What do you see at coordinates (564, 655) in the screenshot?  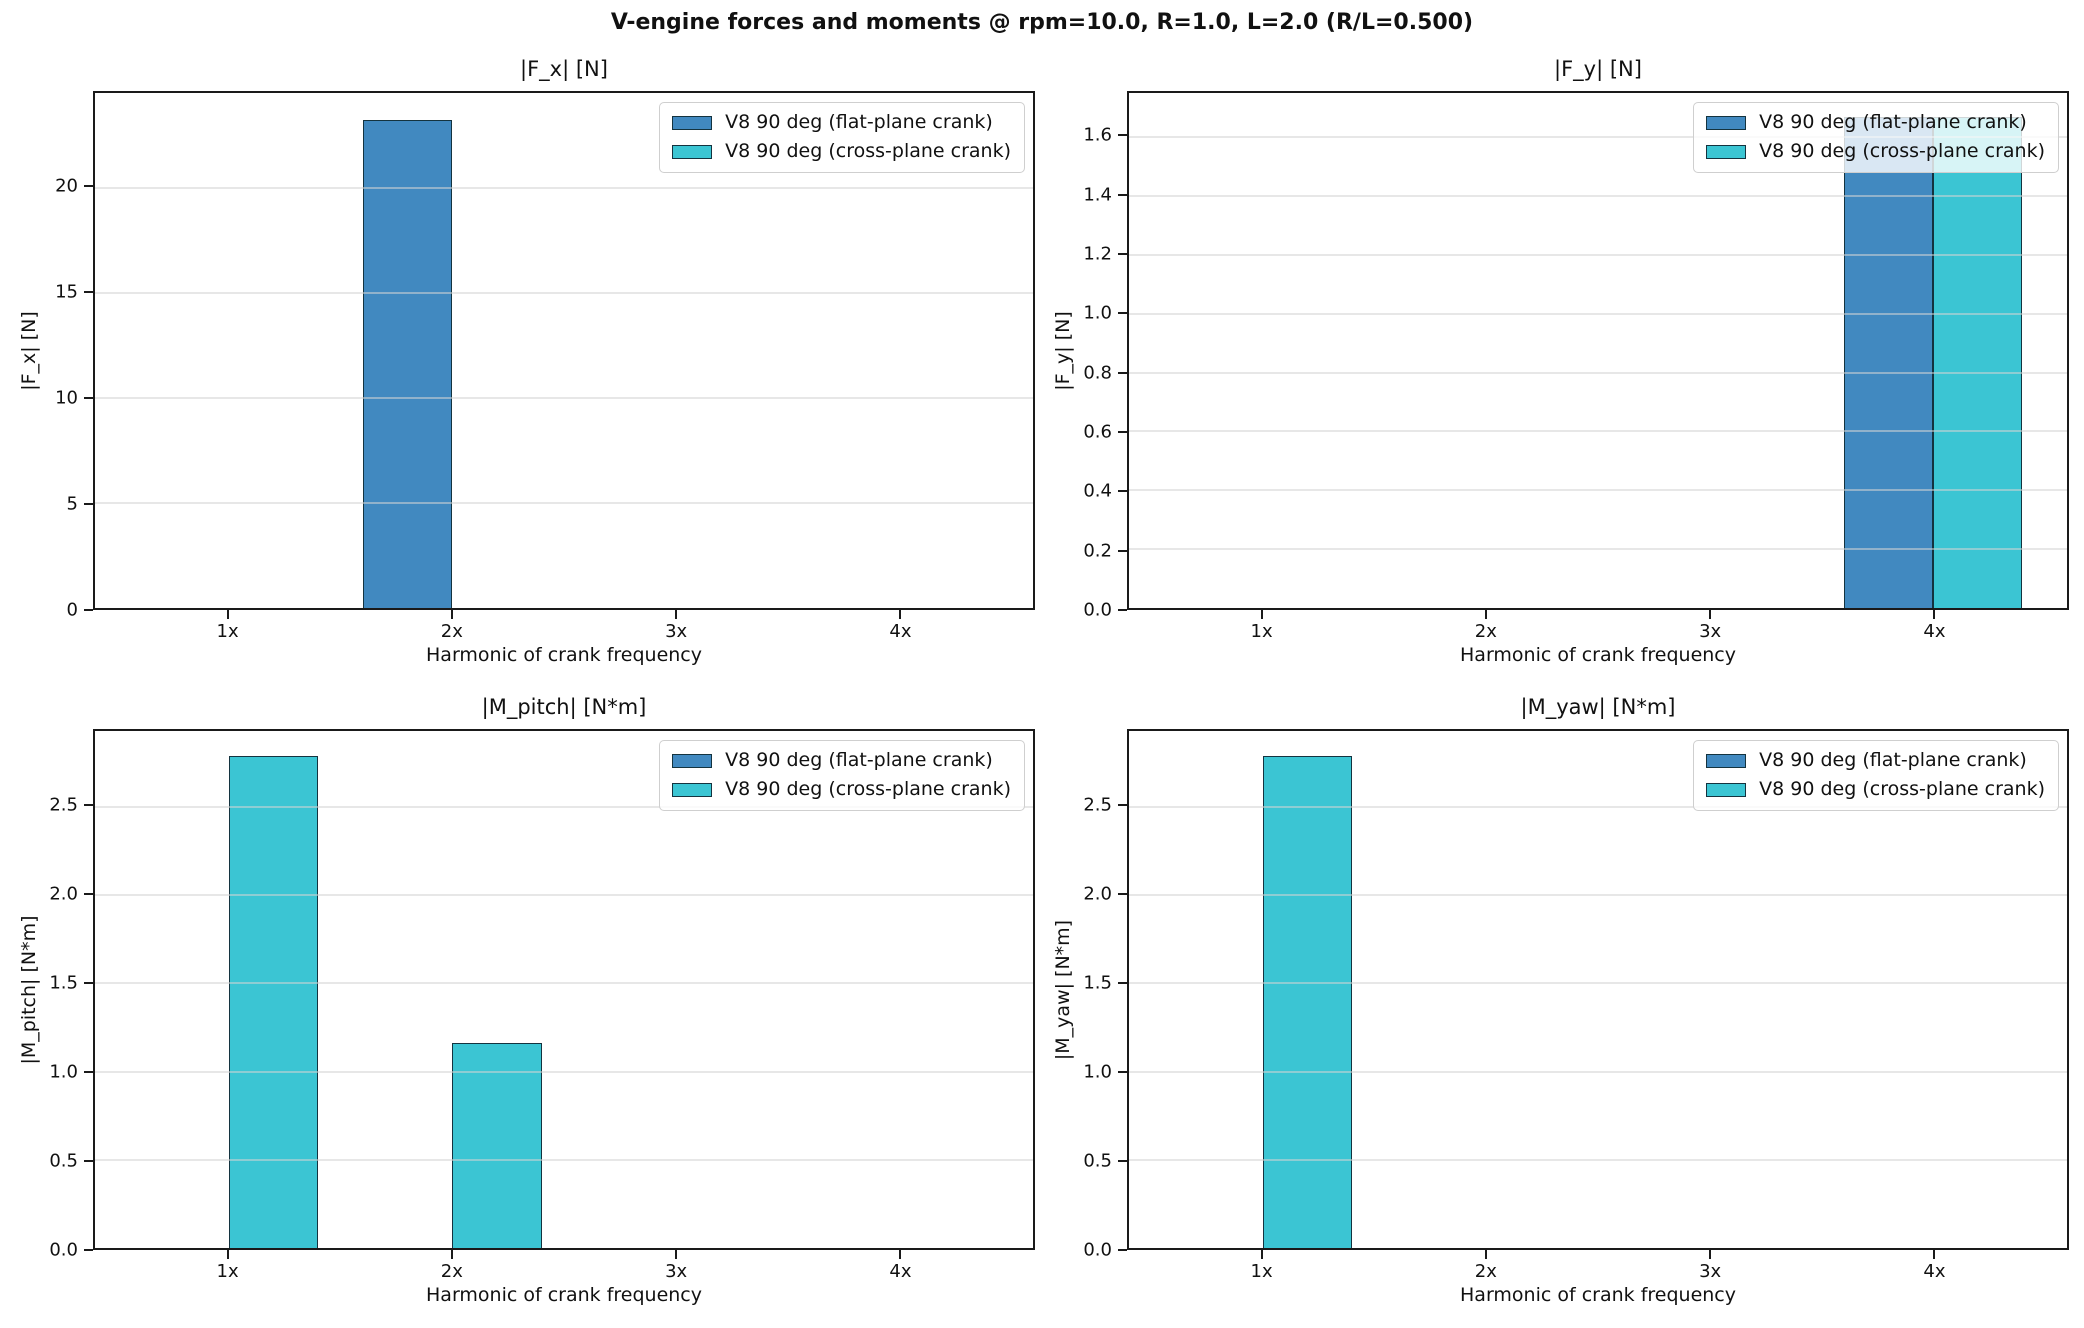 I see `x-axis-label: Harmonic of crank frequency` at bounding box center [564, 655].